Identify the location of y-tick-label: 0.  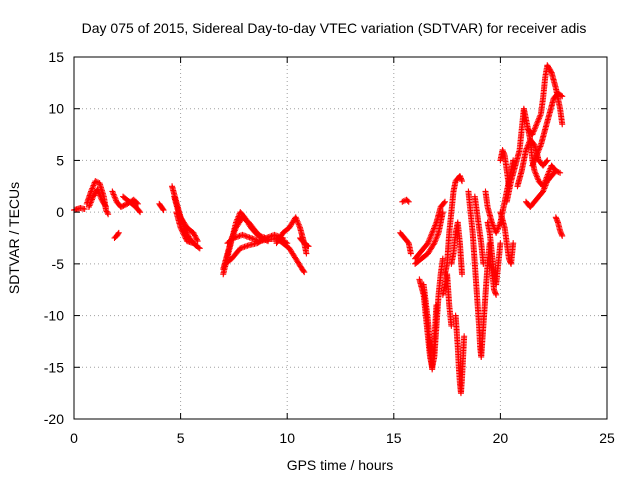
(60, 212).